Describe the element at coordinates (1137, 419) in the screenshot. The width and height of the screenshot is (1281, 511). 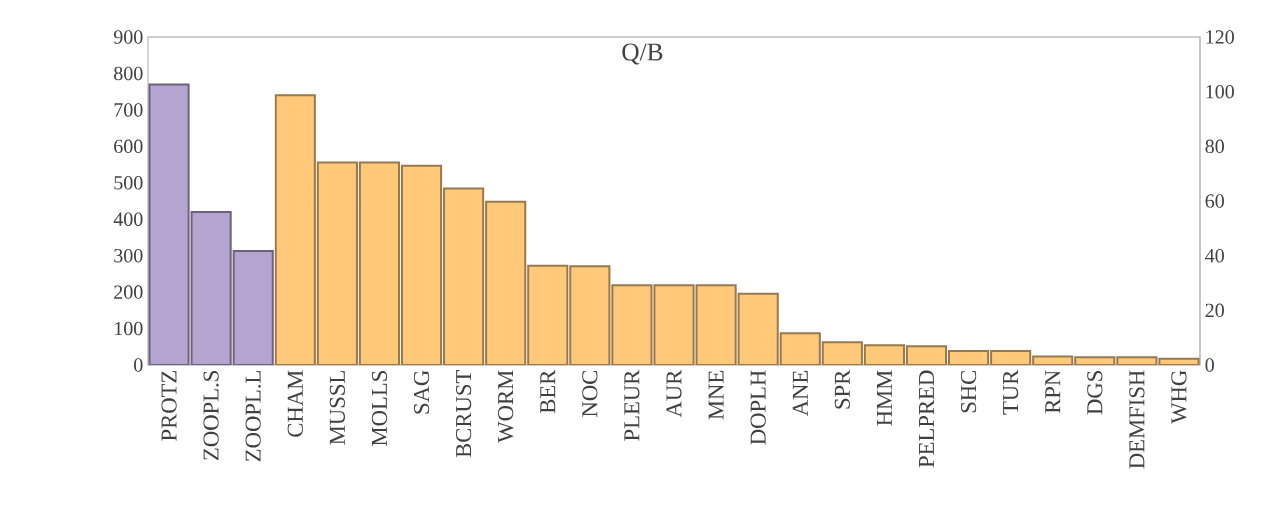
I see `x-tick-label: DEMFISH` at that location.